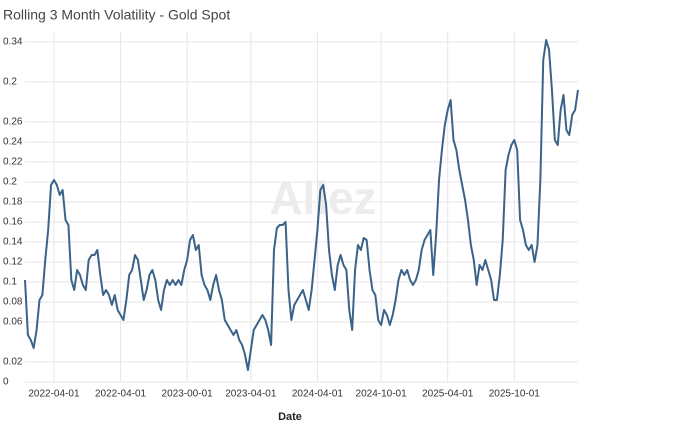 The width and height of the screenshot is (690, 431). What do you see at coordinates (13, 162) in the screenshot?
I see `y-tick-label: 0.22` at bounding box center [13, 162].